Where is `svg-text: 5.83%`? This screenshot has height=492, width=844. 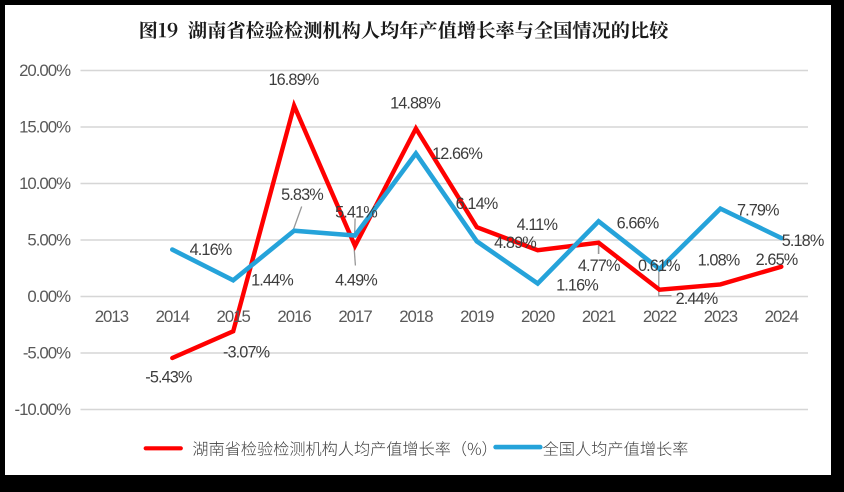 svg-text: 5.83% is located at coordinates (302, 195).